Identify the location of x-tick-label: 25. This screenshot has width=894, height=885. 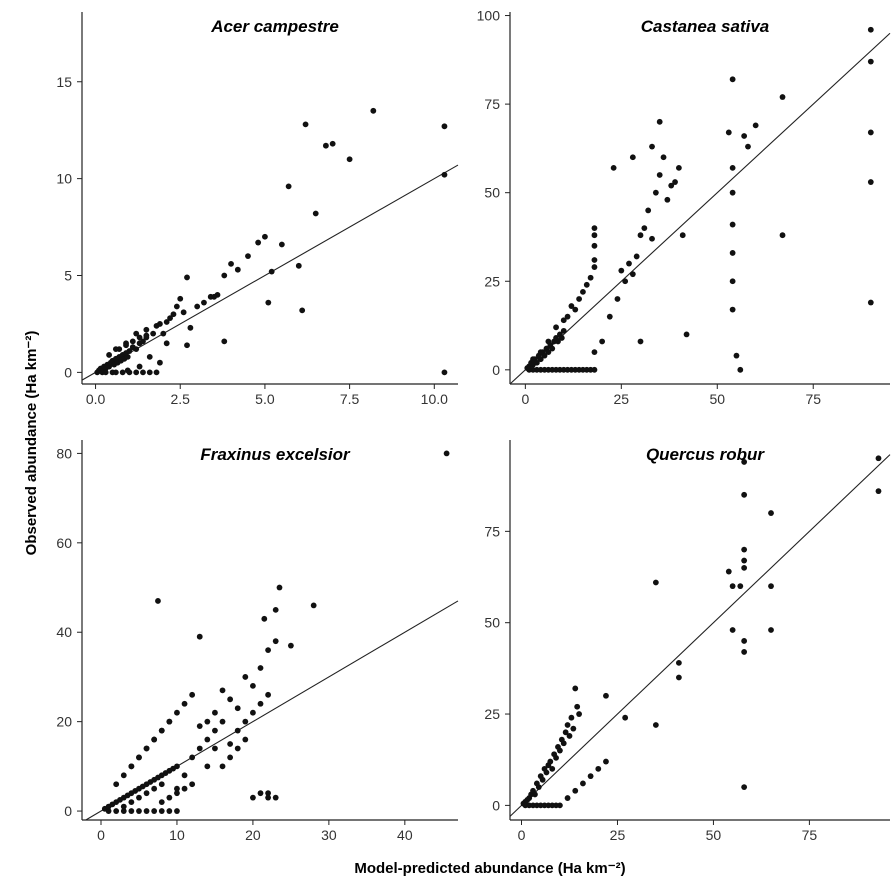
(622, 399).